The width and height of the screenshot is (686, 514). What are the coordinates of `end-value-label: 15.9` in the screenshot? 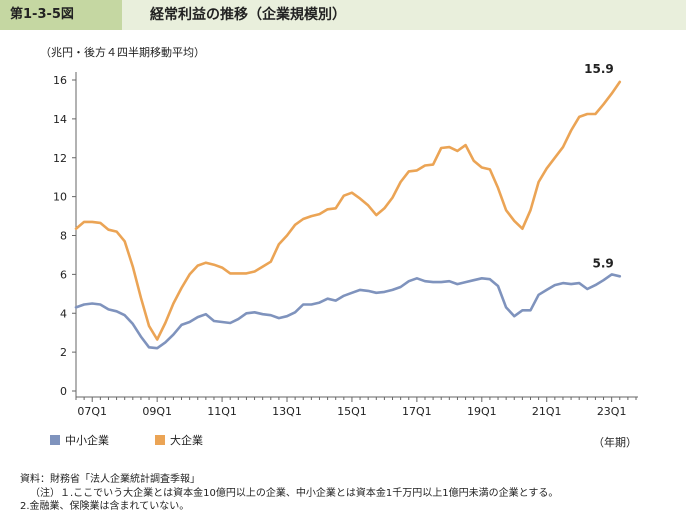 It's located at (599, 69).